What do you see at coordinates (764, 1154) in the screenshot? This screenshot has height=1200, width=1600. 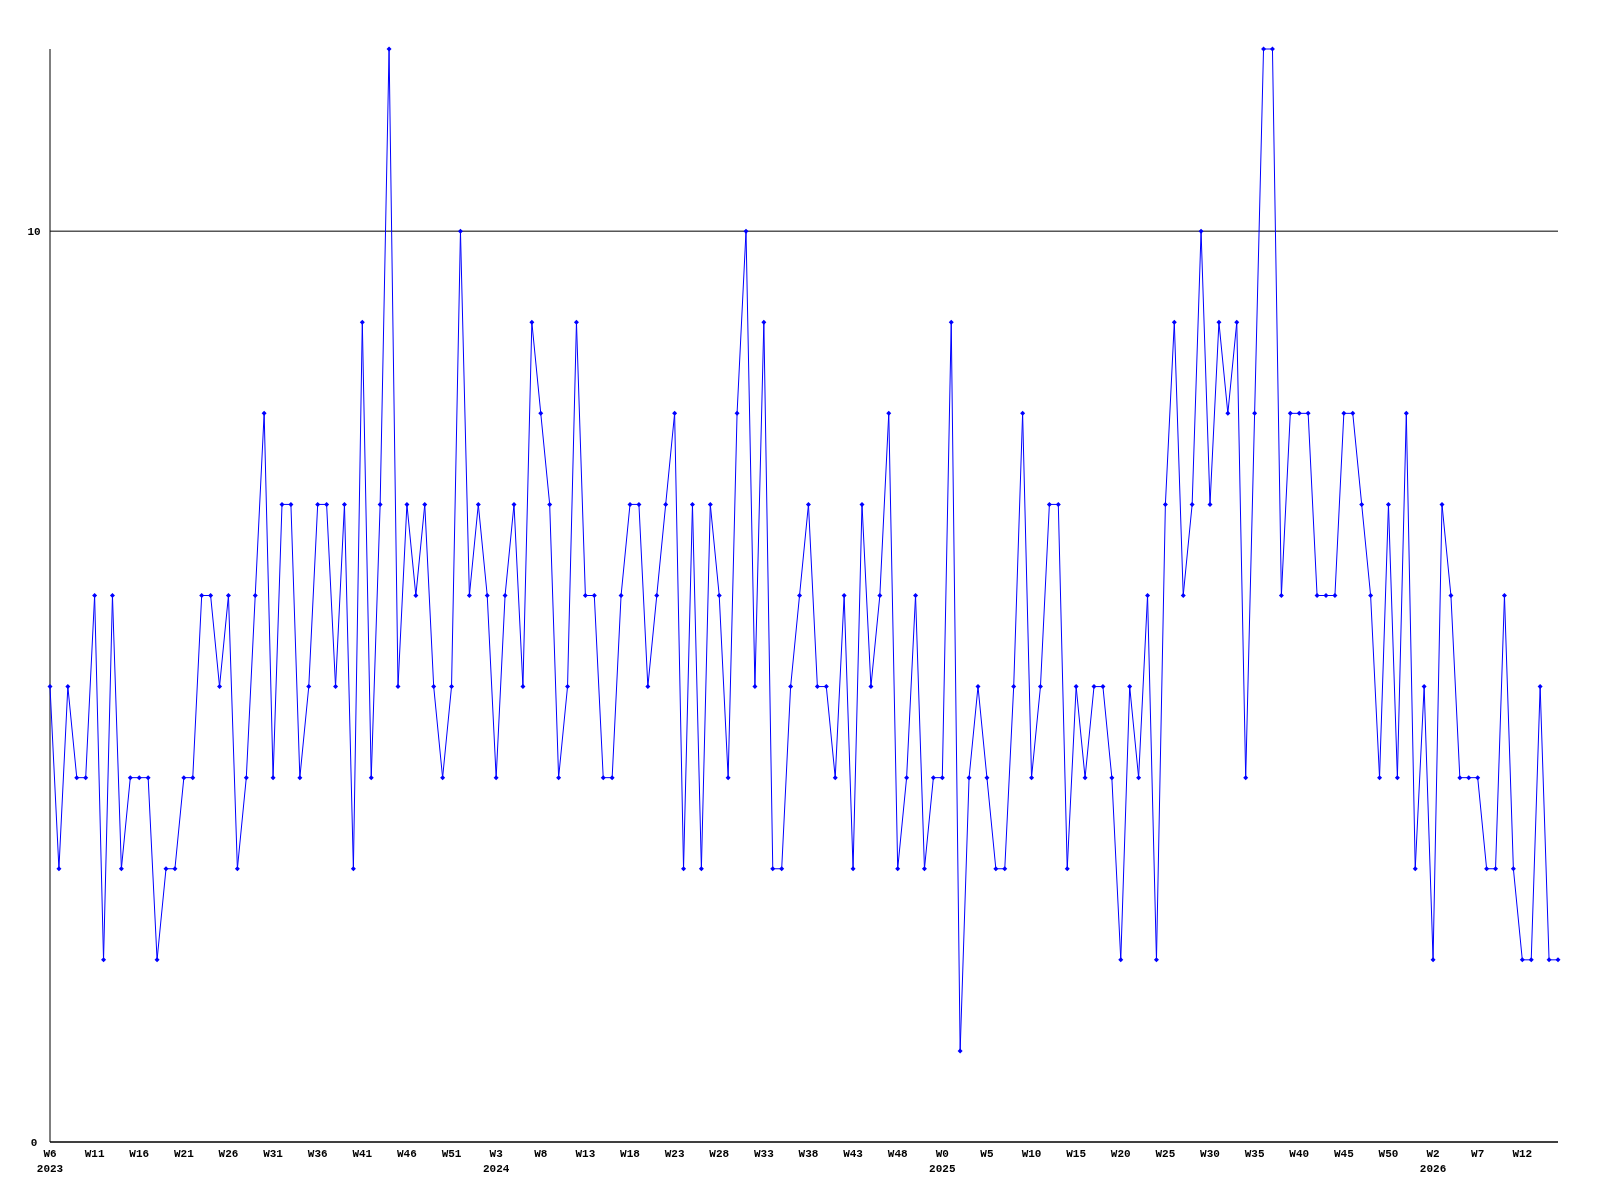 I see `x-tick-label: W33` at bounding box center [764, 1154].